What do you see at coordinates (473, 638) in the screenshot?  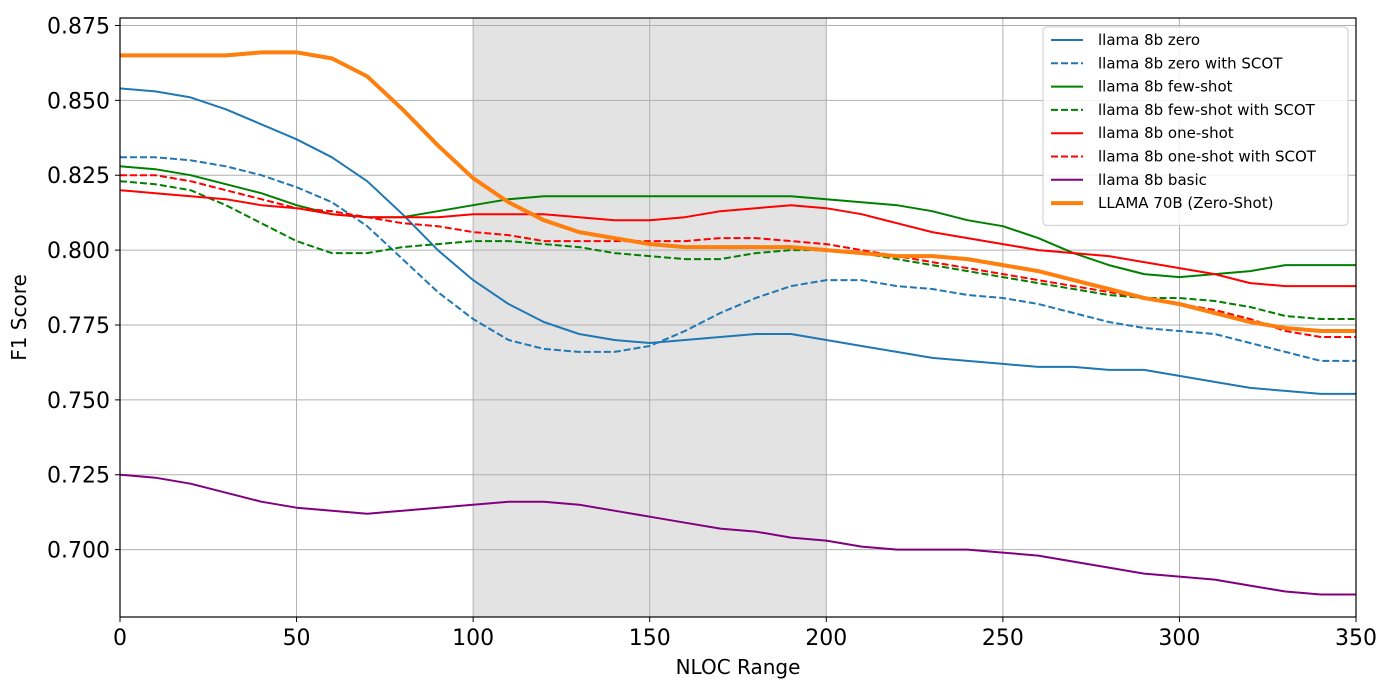 I see `x-tick-label: 100` at bounding box center [473, 638].